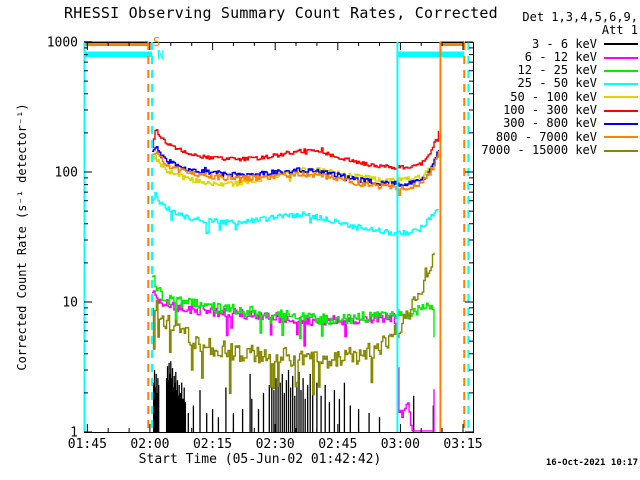 This screenshot has height=480, width=640. I want to click on night-flag-label: N, so click(161, 55).